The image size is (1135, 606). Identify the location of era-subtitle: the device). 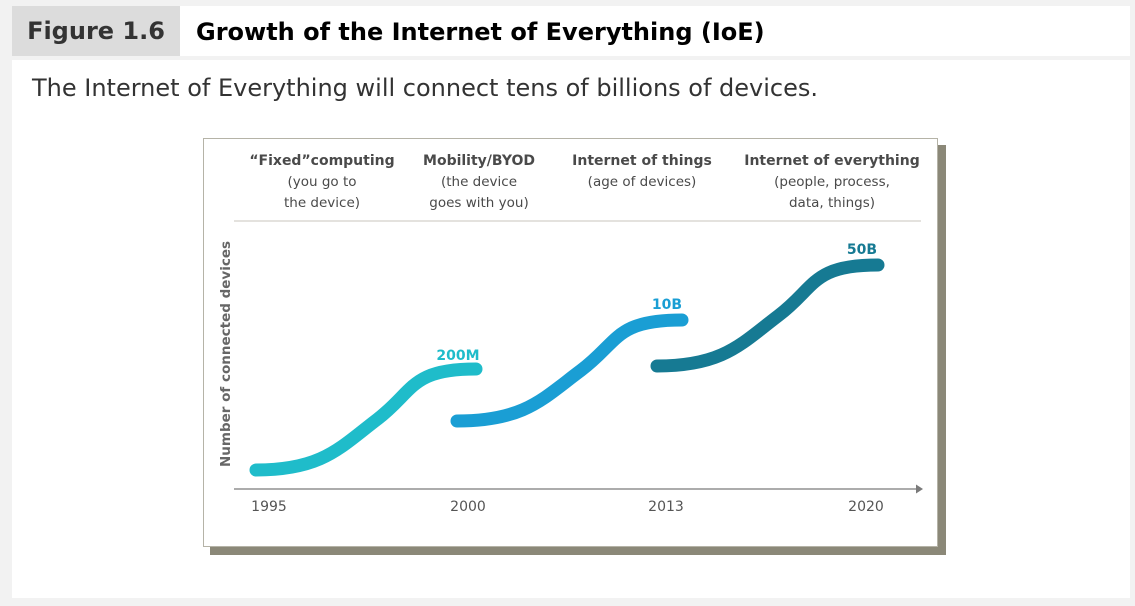
(322, 203).